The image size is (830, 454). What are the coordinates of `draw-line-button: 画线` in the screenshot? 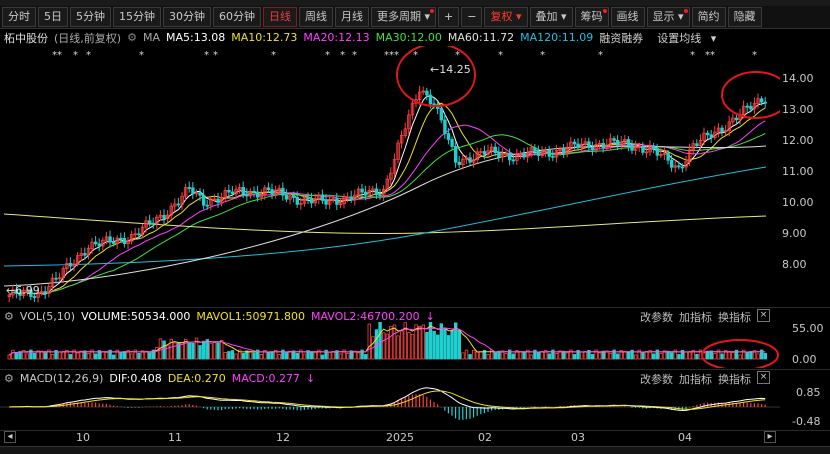 It's located at (627, 17).